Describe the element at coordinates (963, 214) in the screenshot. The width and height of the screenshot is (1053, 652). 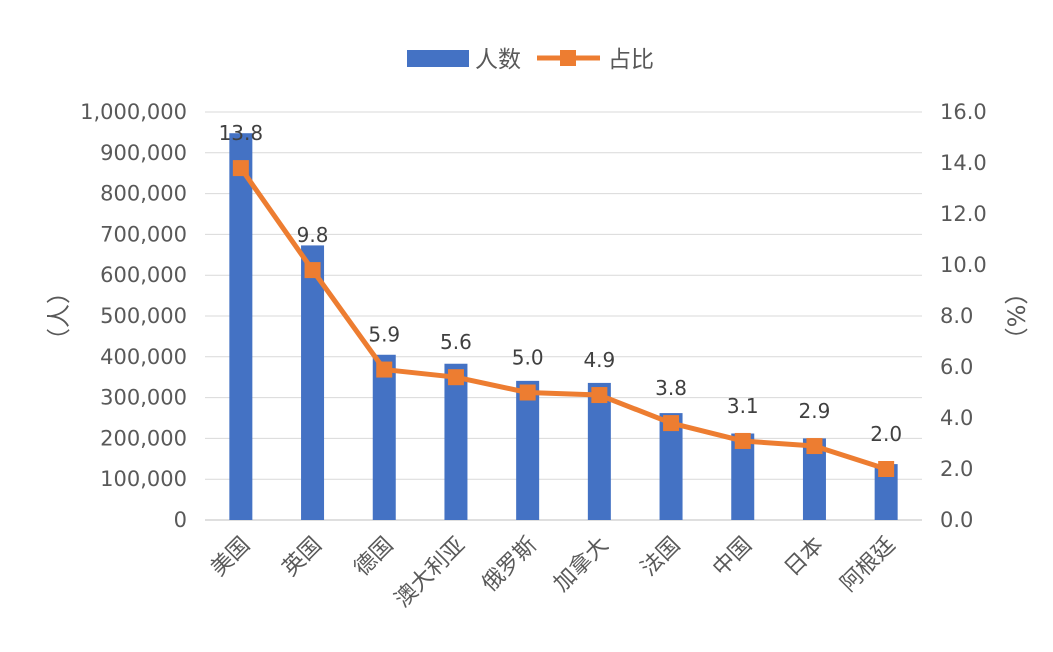
I see `right-tick-label: 12.0` at that location.